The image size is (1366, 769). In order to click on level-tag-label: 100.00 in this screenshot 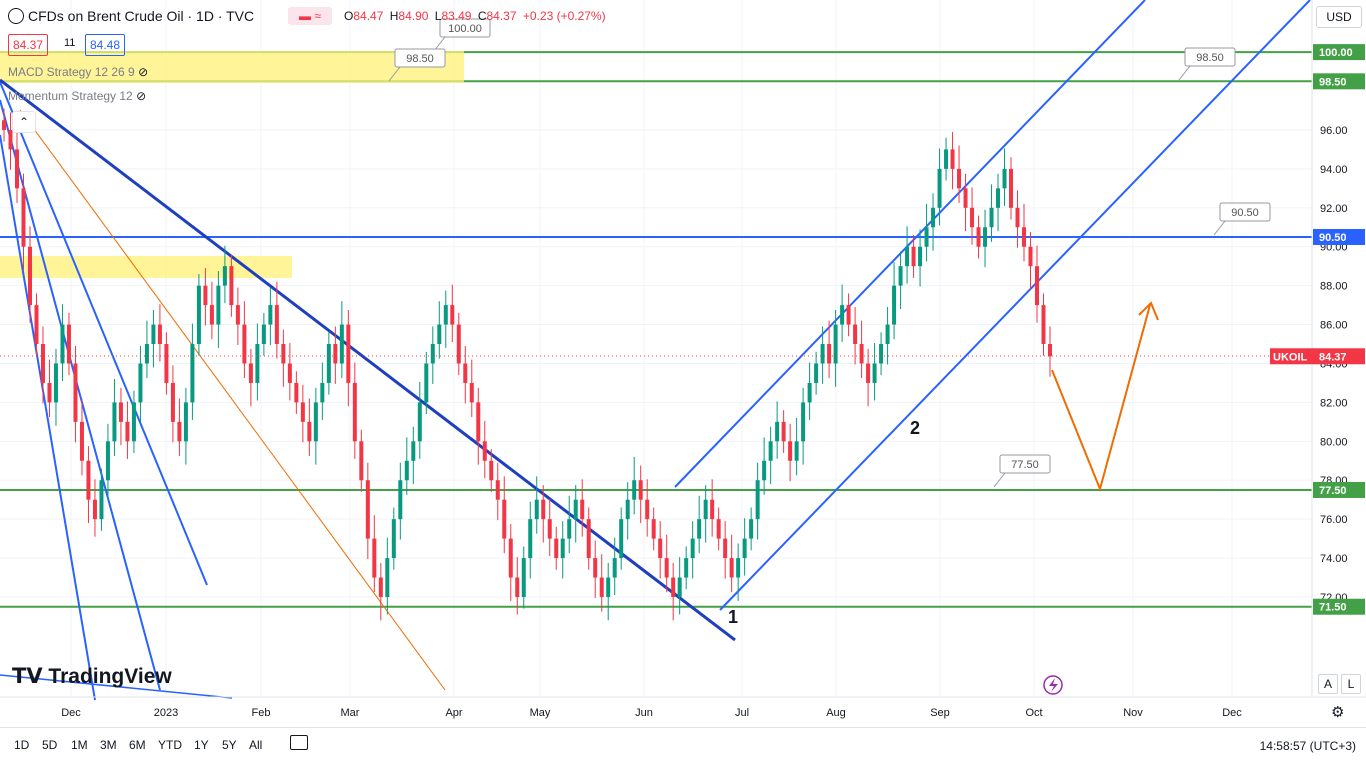, I will do `click(1336, 53)`.